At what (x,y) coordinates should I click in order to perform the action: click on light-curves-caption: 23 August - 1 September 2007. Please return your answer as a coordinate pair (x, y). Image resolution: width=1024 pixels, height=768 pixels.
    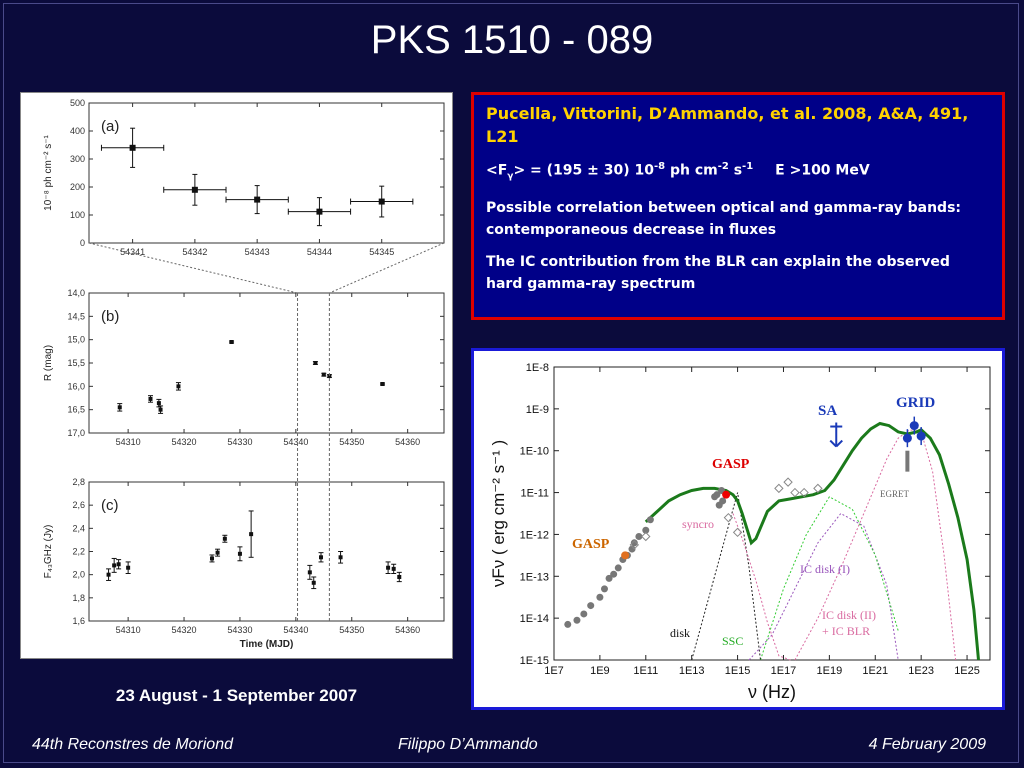
    Looking at the image, I should click on (236, 695).